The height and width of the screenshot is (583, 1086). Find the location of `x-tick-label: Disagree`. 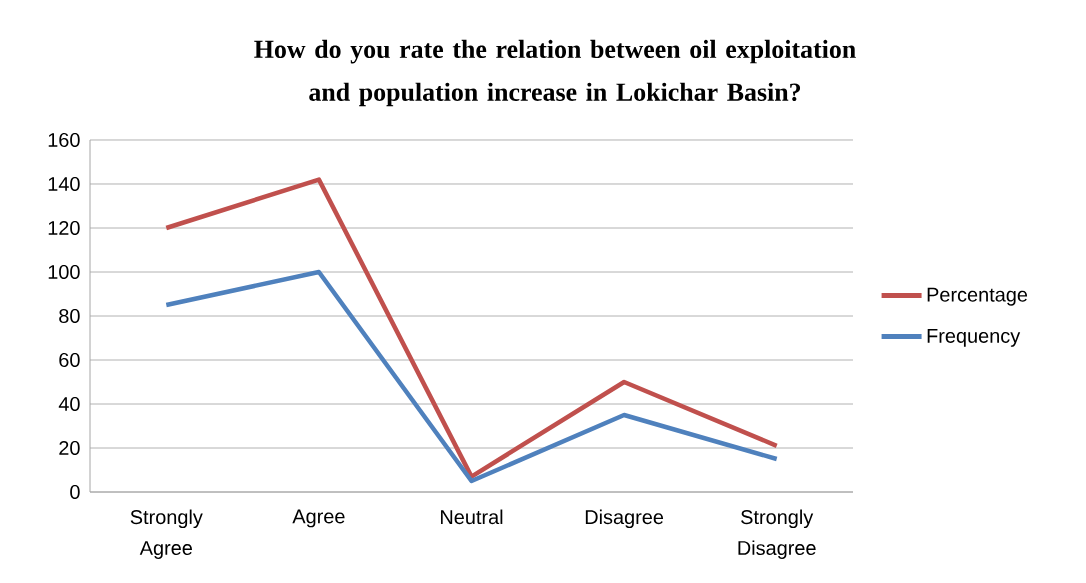

x-tick-label: Disagree is located at coordinates (624, 519).